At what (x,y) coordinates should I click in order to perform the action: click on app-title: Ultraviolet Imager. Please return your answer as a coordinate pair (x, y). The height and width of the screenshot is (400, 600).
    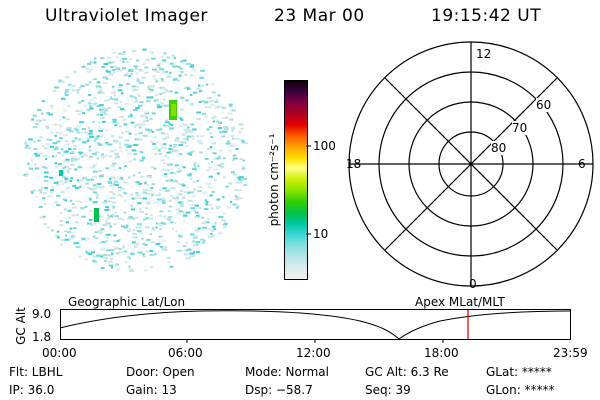
    Looking at the image, I should click on (126, 16).